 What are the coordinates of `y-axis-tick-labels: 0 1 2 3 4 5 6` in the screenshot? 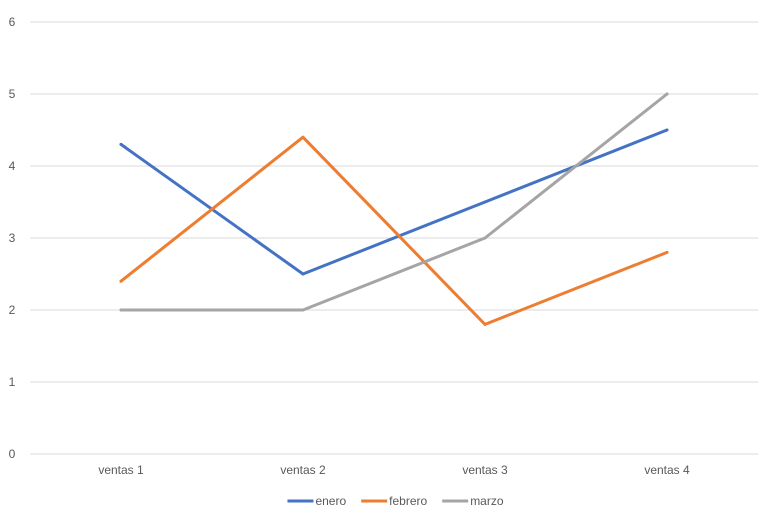 It's located at (12, 238).